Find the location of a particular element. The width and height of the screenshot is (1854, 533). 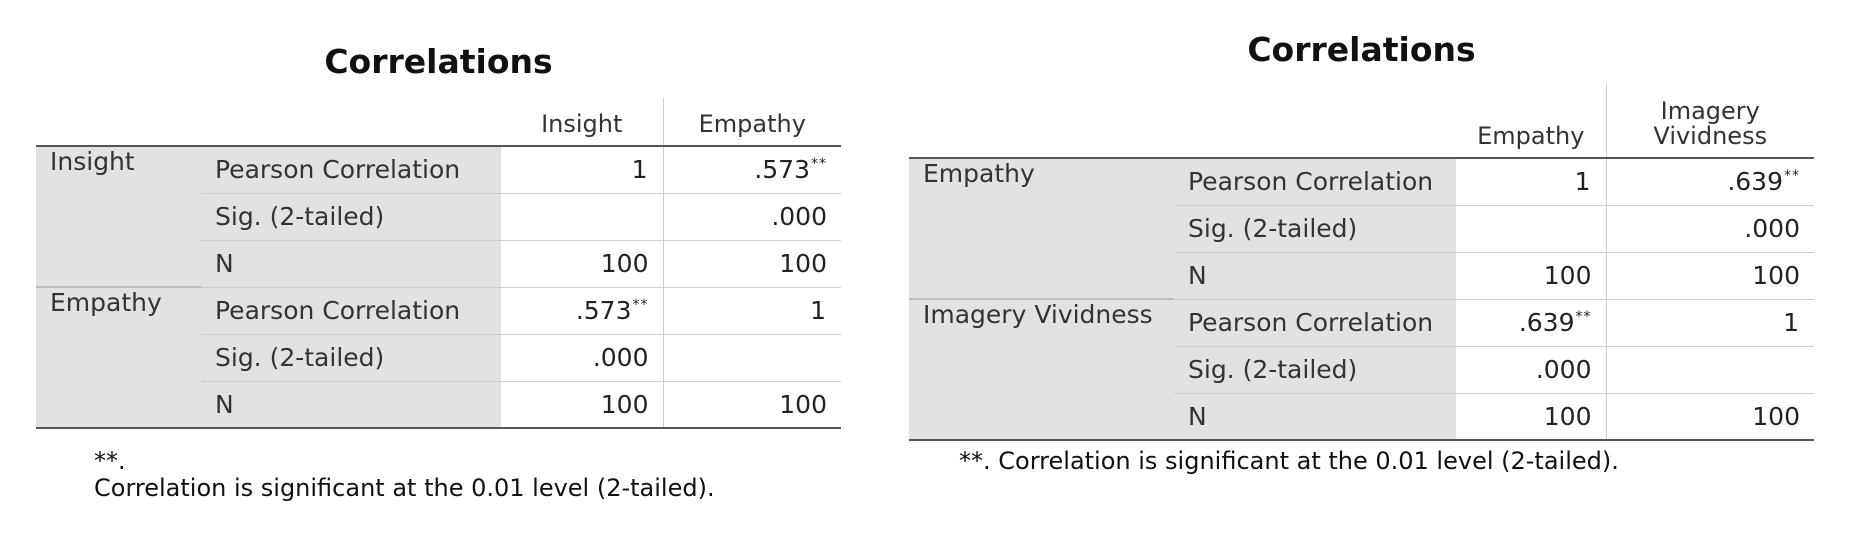

column-header: Imagery Vividness is located at coordinates (1709, 121).